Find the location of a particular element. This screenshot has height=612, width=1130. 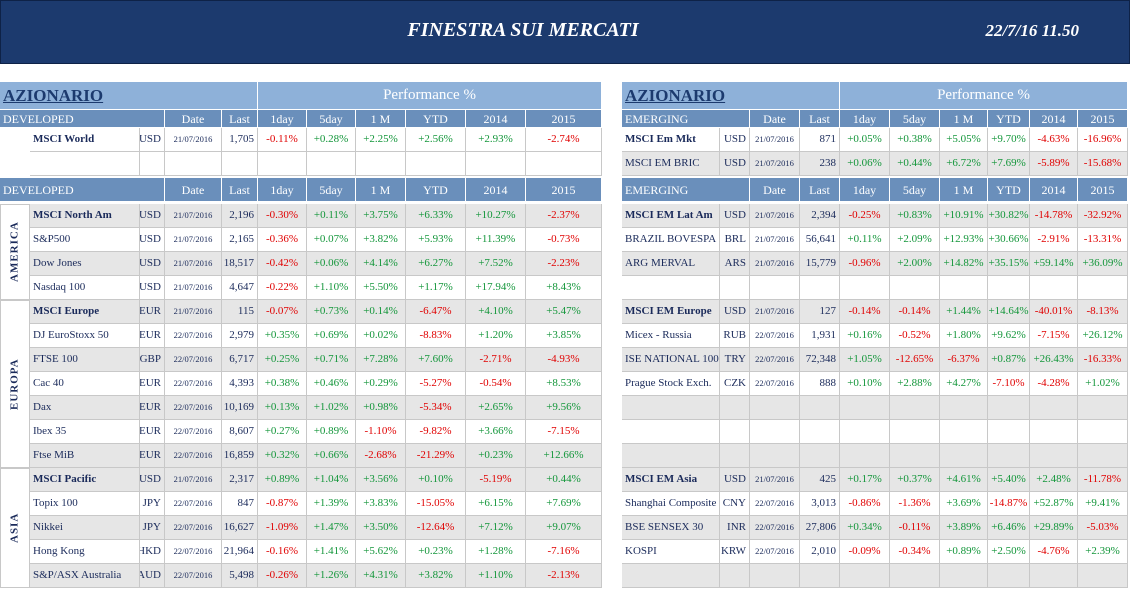

performance: -16.33% is located at coordinates (1103, 360).